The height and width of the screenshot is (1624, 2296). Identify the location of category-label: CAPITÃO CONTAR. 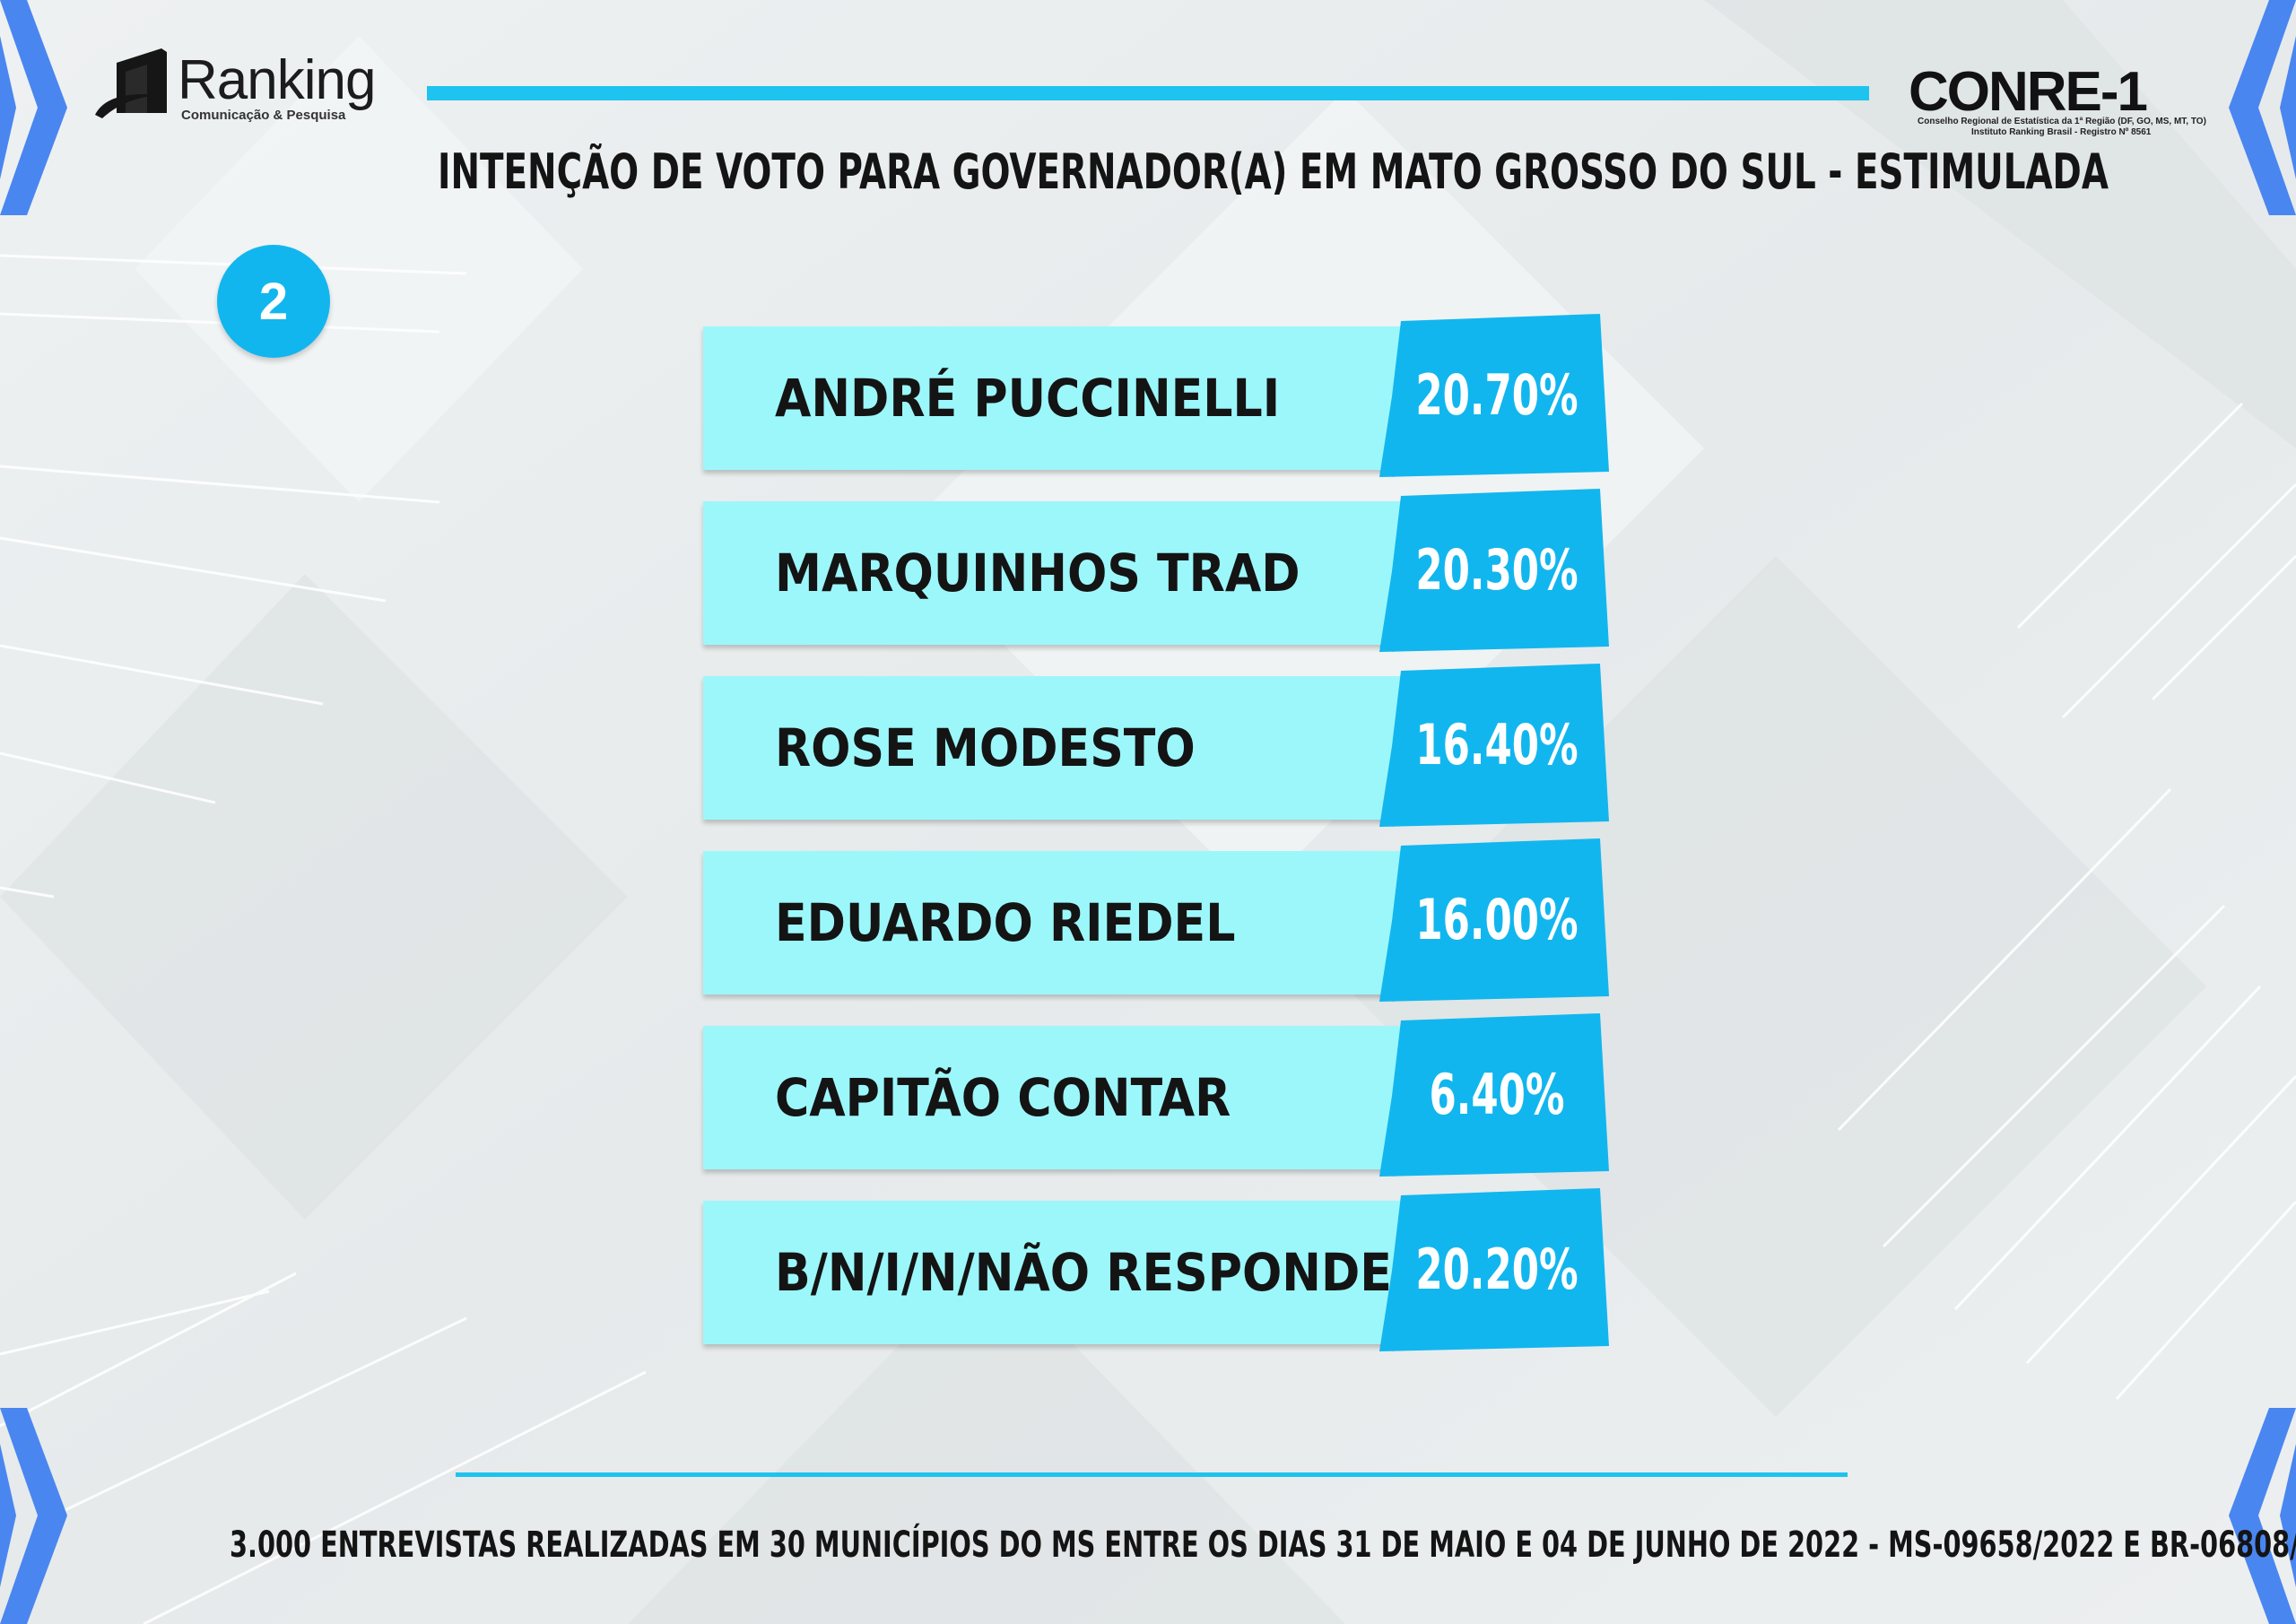
(1003, 1097).